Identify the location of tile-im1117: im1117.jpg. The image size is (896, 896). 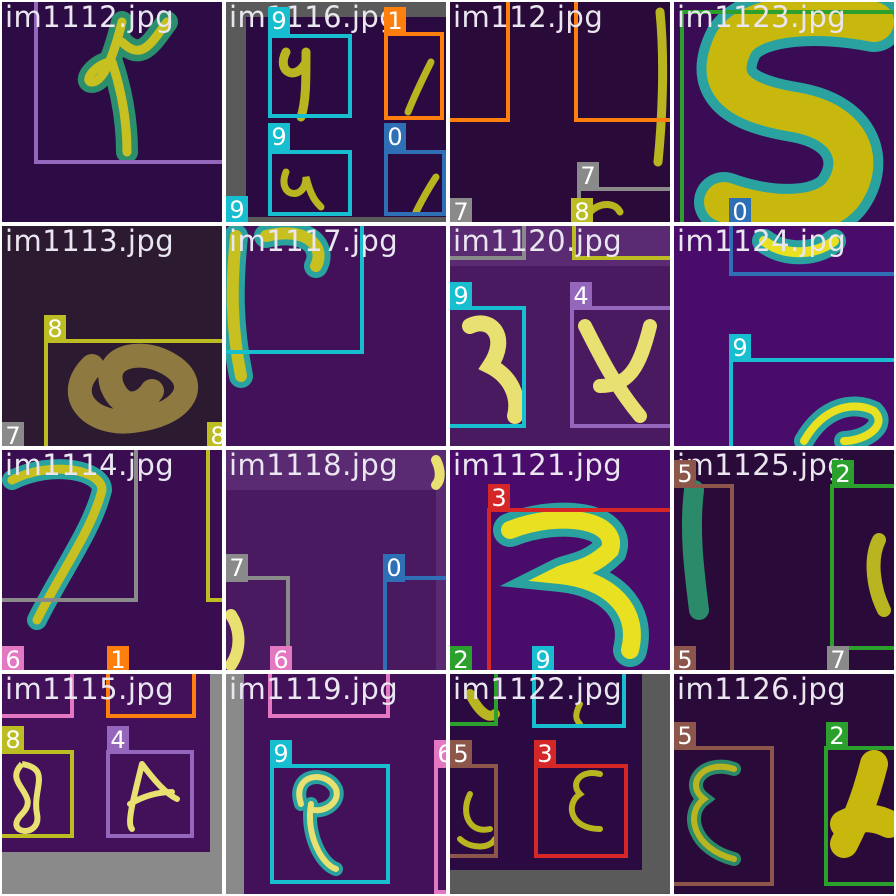
(336, 336).